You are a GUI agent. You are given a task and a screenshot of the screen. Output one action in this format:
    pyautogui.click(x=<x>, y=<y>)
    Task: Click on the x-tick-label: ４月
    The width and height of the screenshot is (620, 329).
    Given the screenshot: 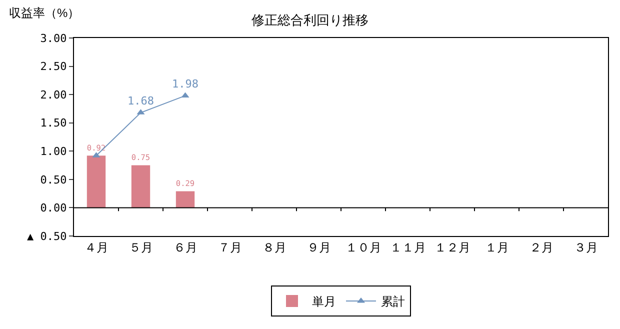 What is the action you would take?
    pyautogui.click(x=96, y=247)
    